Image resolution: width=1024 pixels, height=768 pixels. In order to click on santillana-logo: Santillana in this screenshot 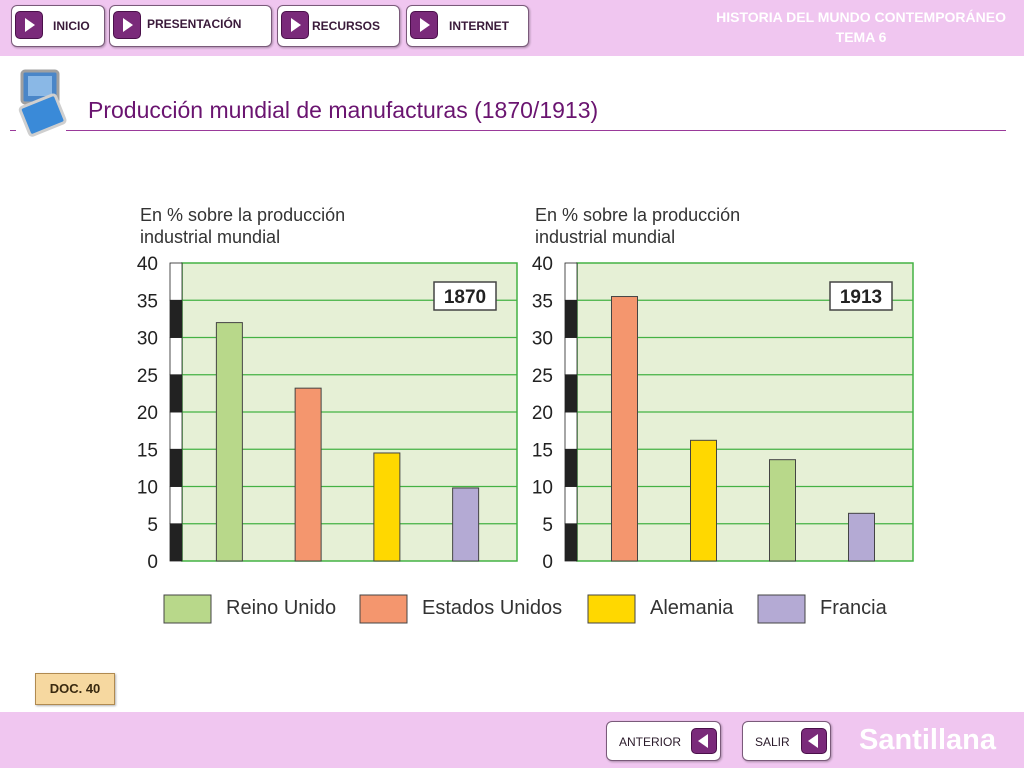, I will do `click(927, 740)`.